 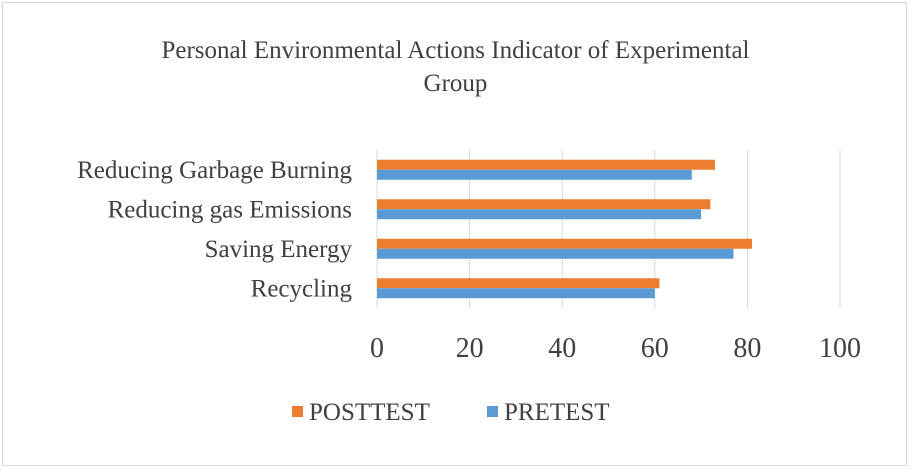 What do you see at coordinates (655, 348) in the screenshot?
I see `x-tick-label-60: 60` at bounding box center [655, 348].